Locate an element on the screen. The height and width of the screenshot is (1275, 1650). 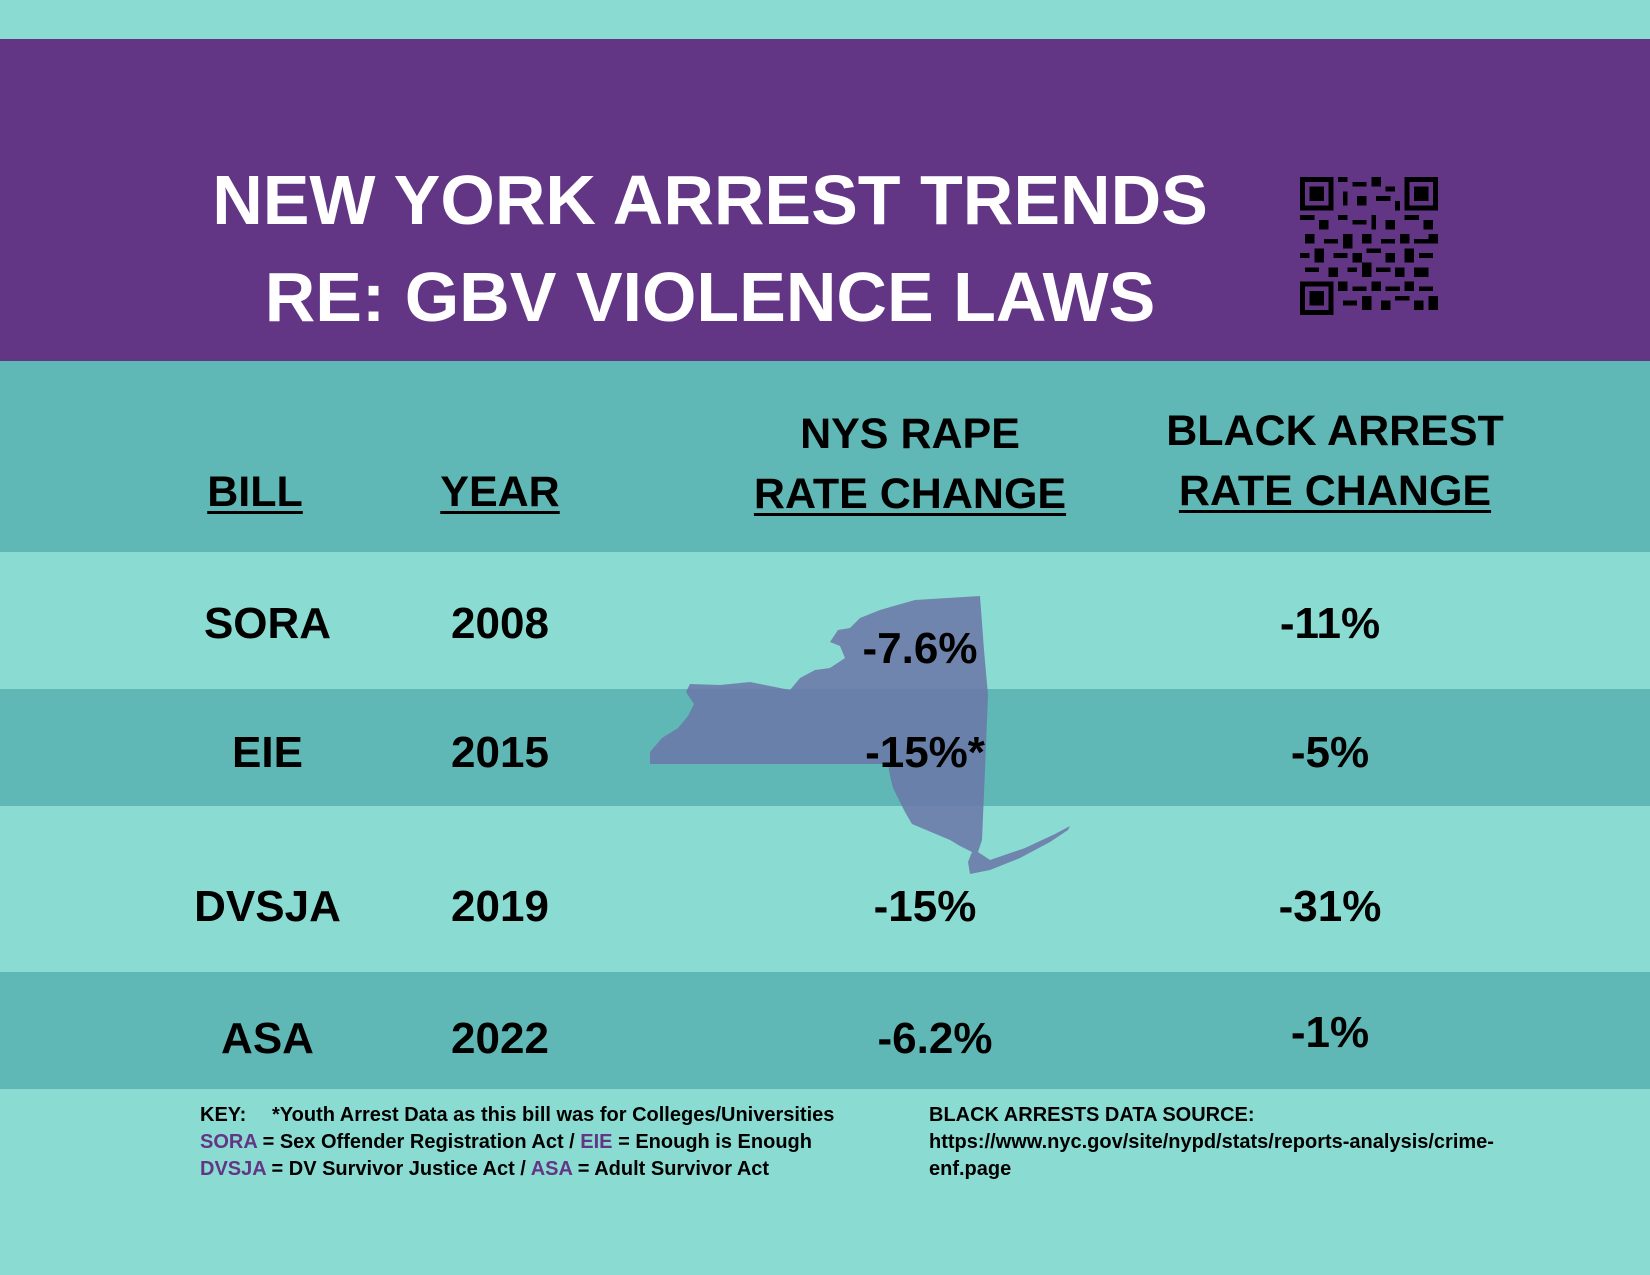
key-text: = Adult Survivor Act is located at coordinates (671, 1169).